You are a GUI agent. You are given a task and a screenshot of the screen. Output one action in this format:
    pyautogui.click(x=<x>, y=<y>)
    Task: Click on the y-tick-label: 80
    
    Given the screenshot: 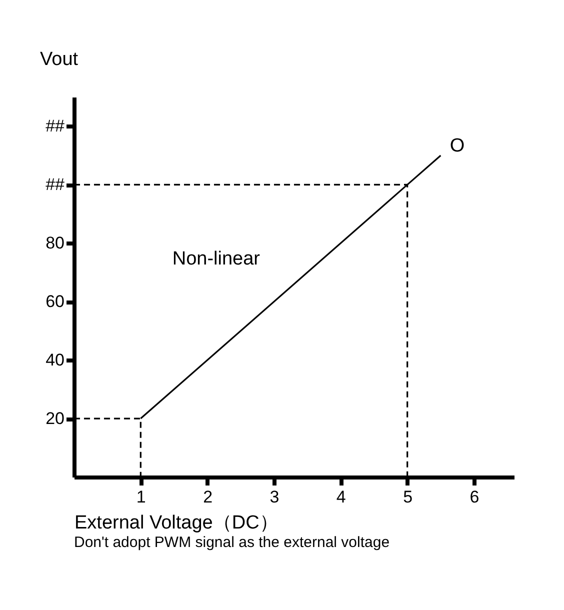 What is the action you would take?
    pyautogui.click(x=55, y=243)
    